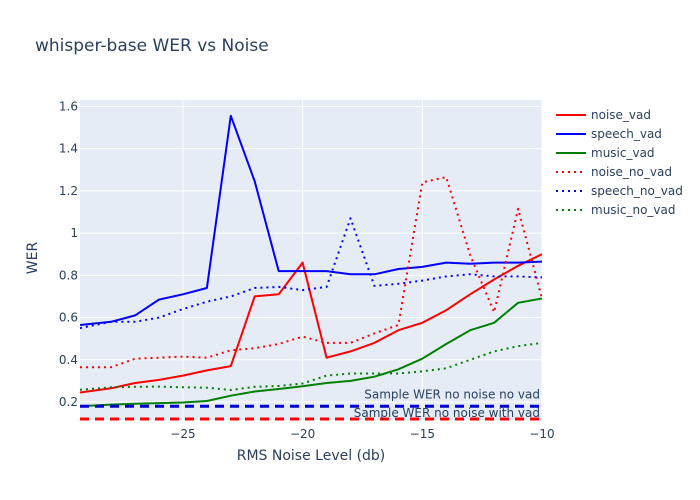 The height and width of the screenshot is (500, 700). Describe the element at coordinates (362, 434) in the screenshot. I see `x-axis-ticks: −25 −20 −15 −10` at that location.